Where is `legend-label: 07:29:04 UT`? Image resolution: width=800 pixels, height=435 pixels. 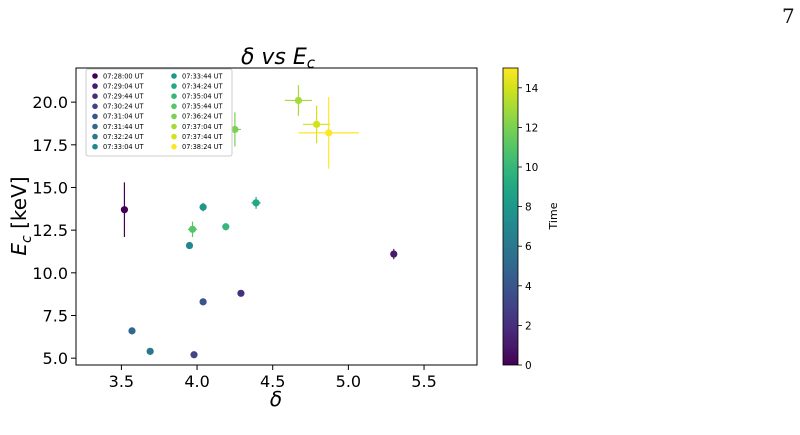
legend-label: 07:29:04 UT is located at coordinates (124, 86).